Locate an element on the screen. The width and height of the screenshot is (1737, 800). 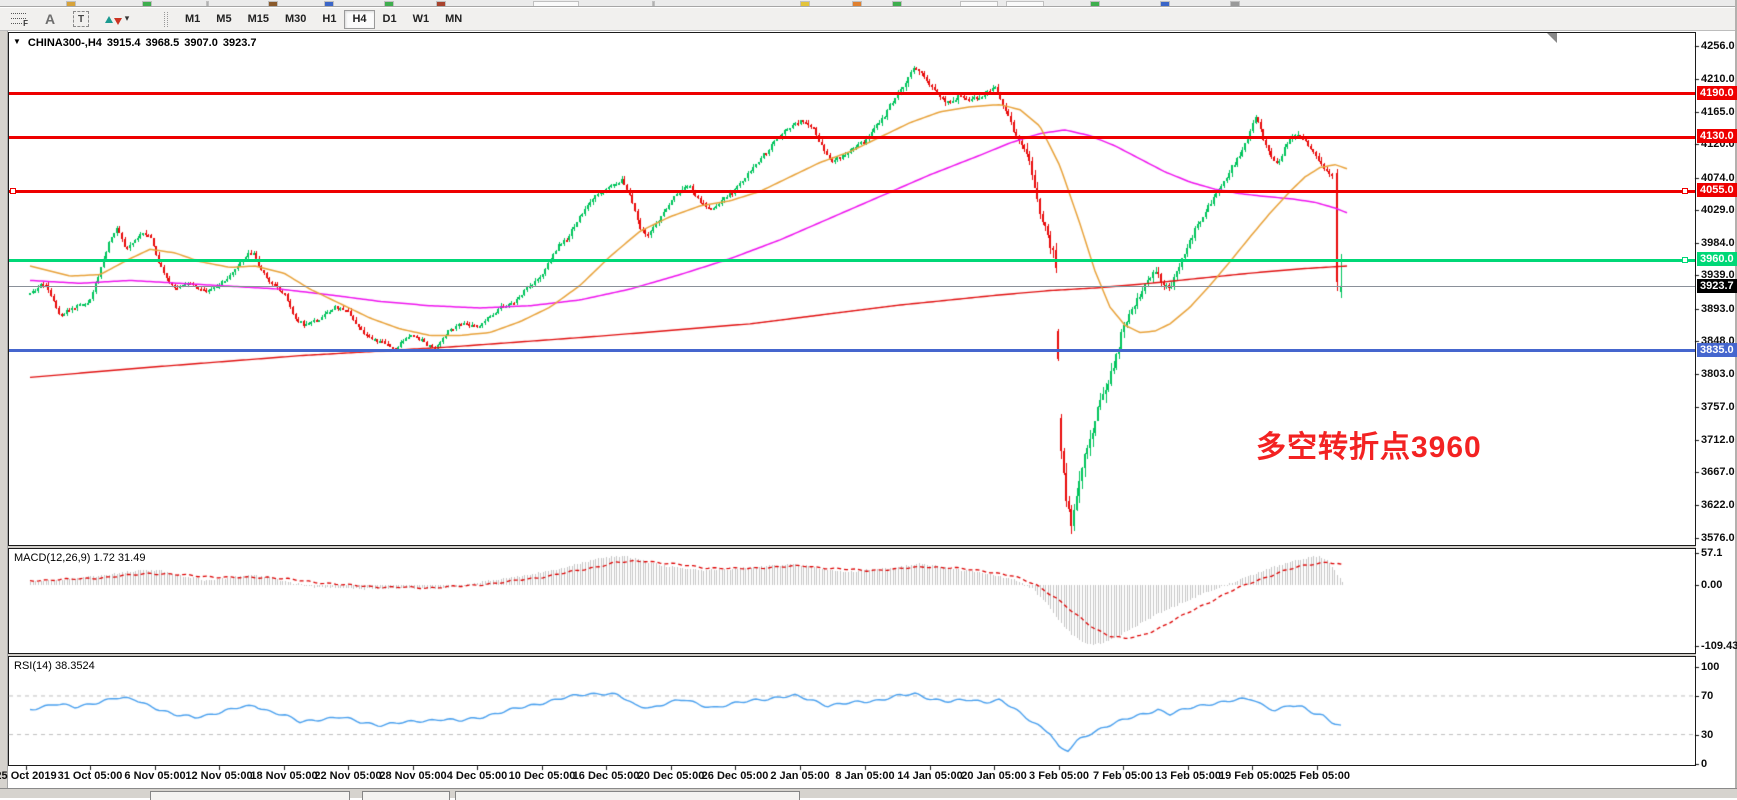
date-tick-label: 4 Dec 05:00 is located at coordinates (477, 776).